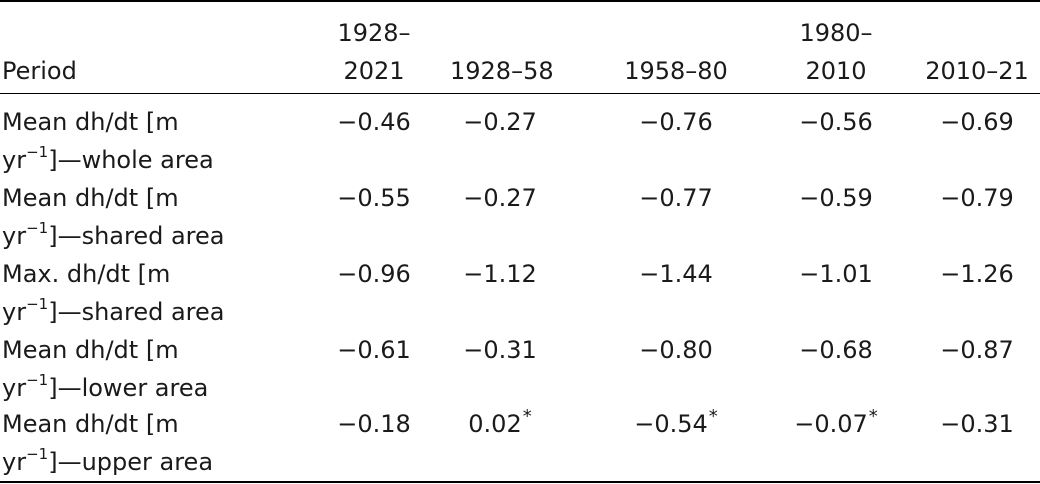  I want to click on cell-value: −0.59, so click(836, 198).